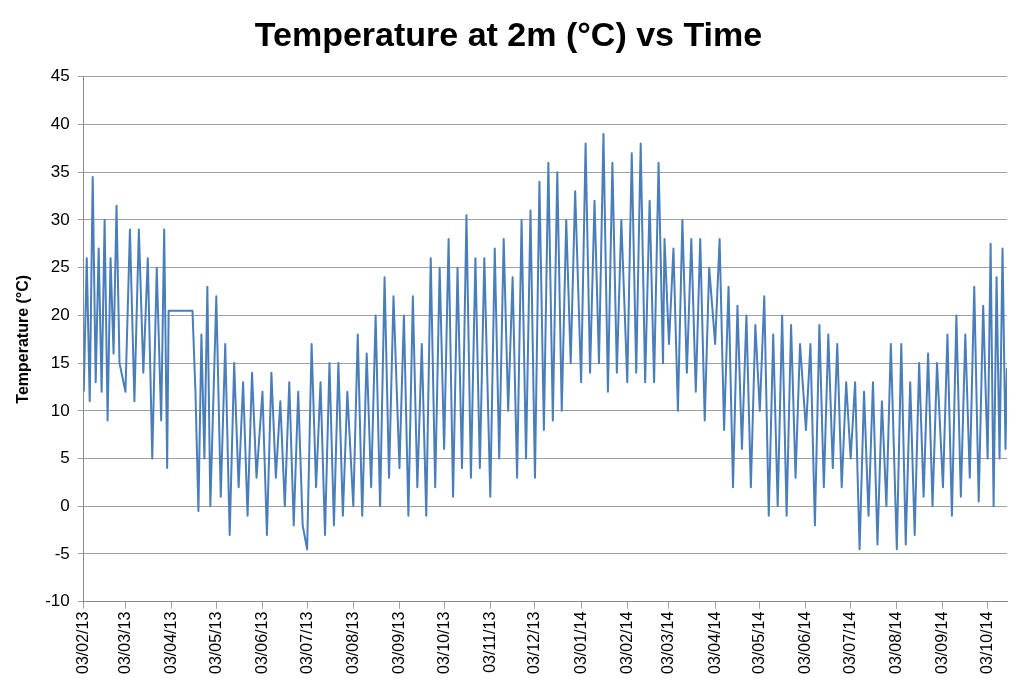 The height and width of the screenshot is (685, 1023). What do you see at coordinates (62, 553) in the screenshot?
I see `y-tick-label: -5` at bounding box center [62, 553].